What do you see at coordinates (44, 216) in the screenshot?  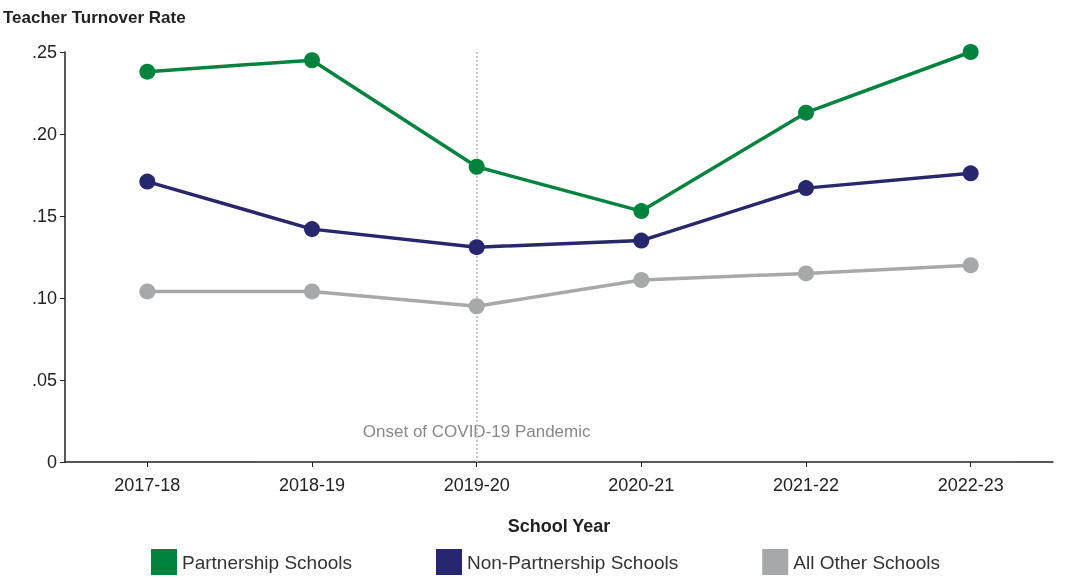 I see `y-tick-label: .15` at bounding box center [44, 216].